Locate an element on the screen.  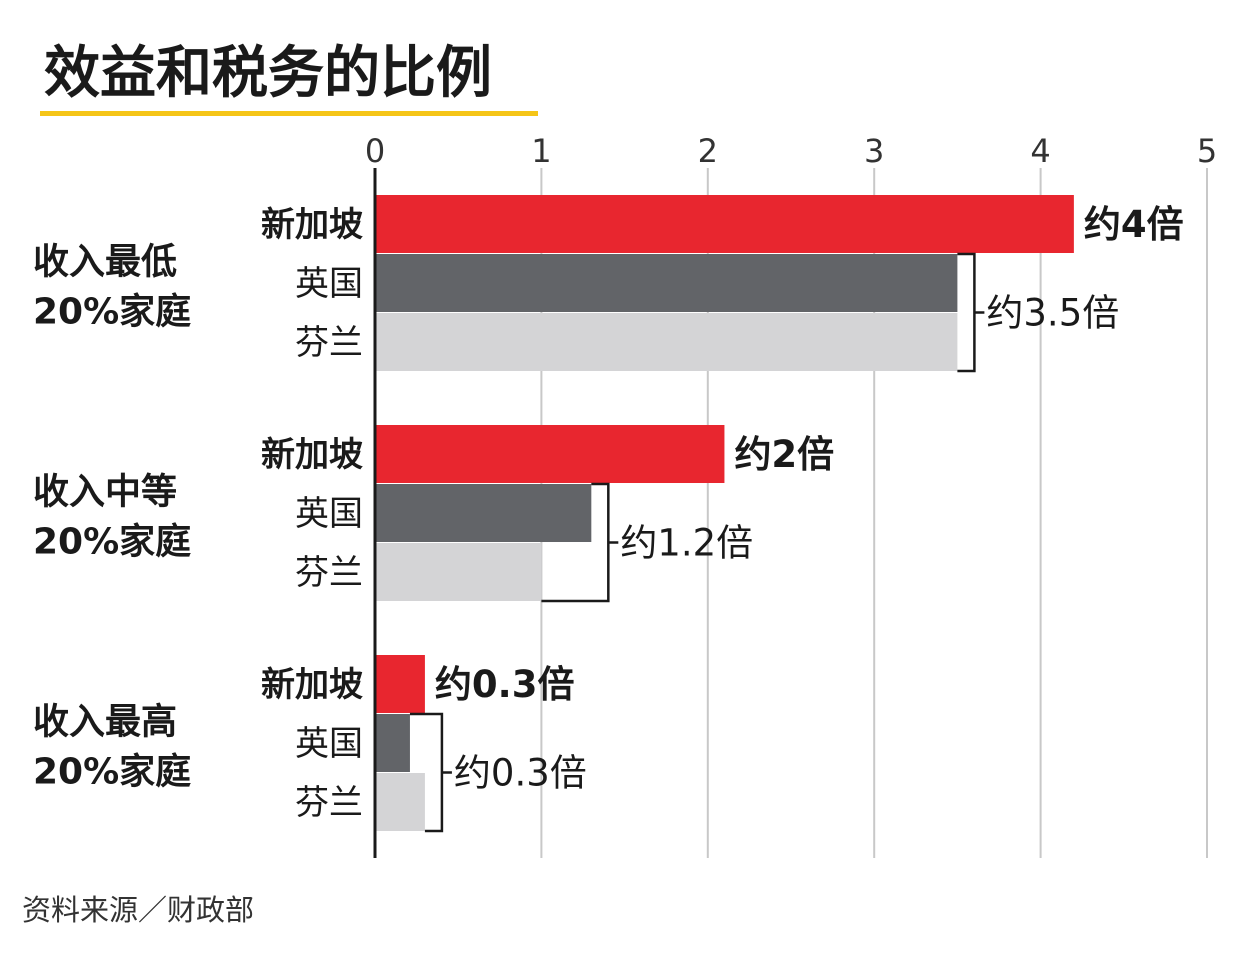
x-tick-label: 4 is located at coordinates (1040, 151).